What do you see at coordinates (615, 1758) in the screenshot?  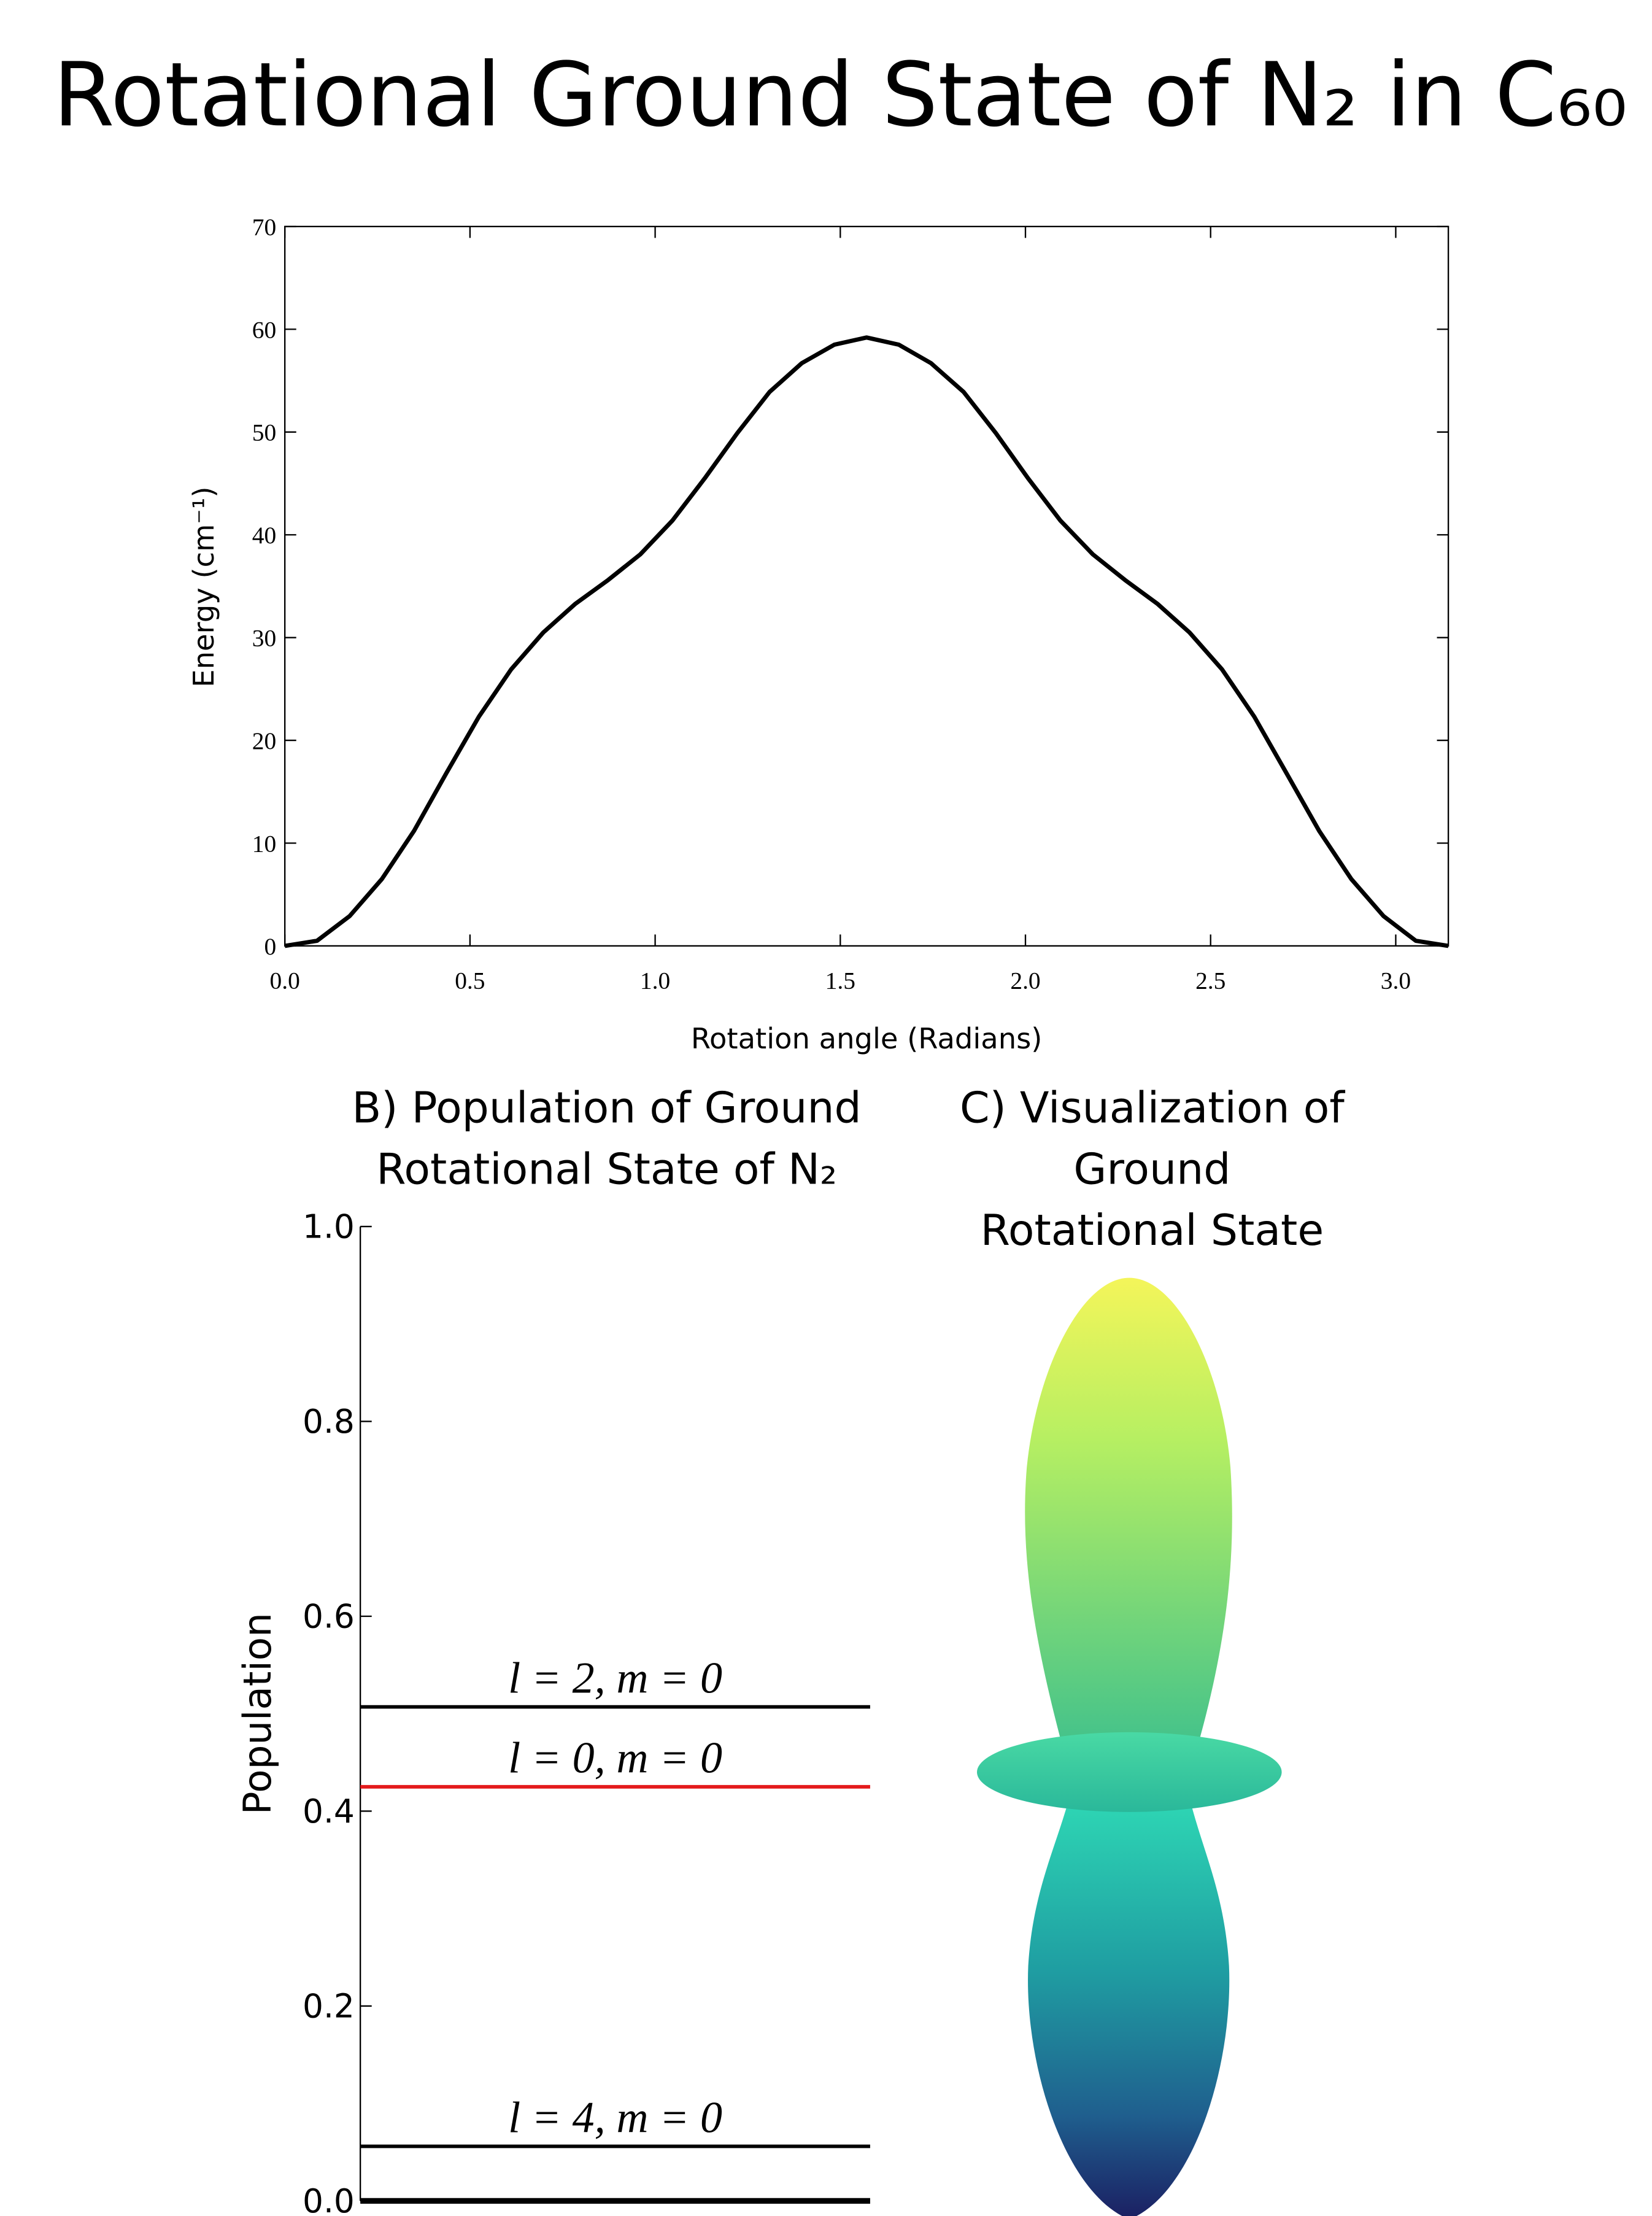 I see `level-label: l = 0, m = 0` at bounding box center [615, 1758].